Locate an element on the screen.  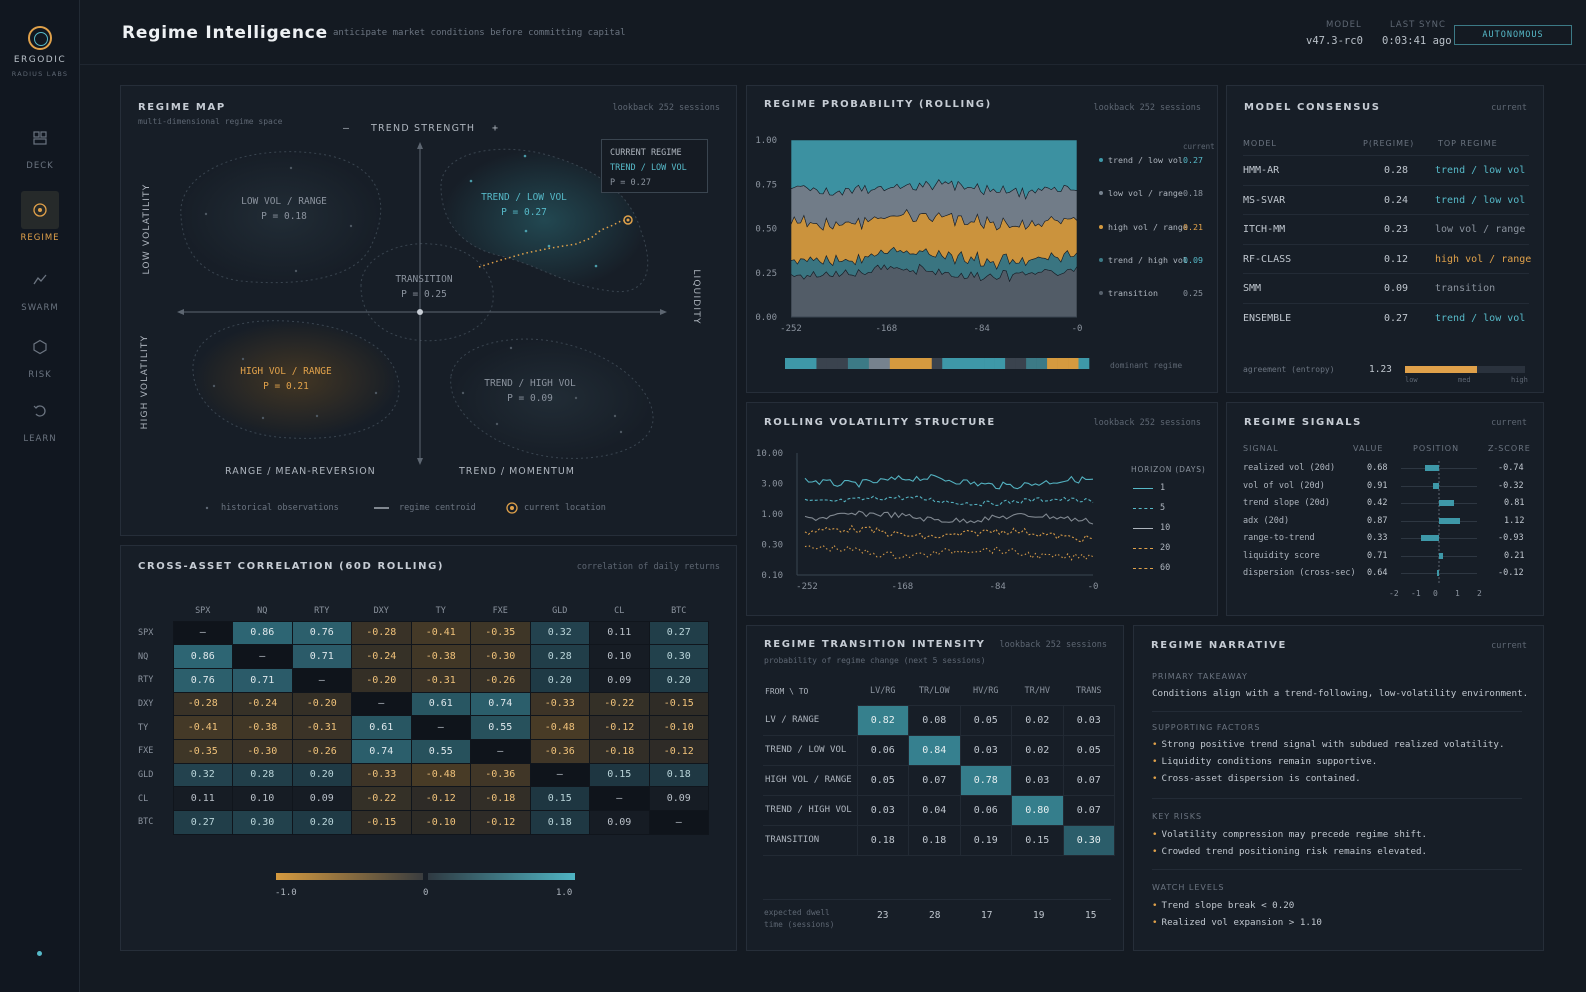
transition-cell: 0.80 is located at coordinates (1037, 810).